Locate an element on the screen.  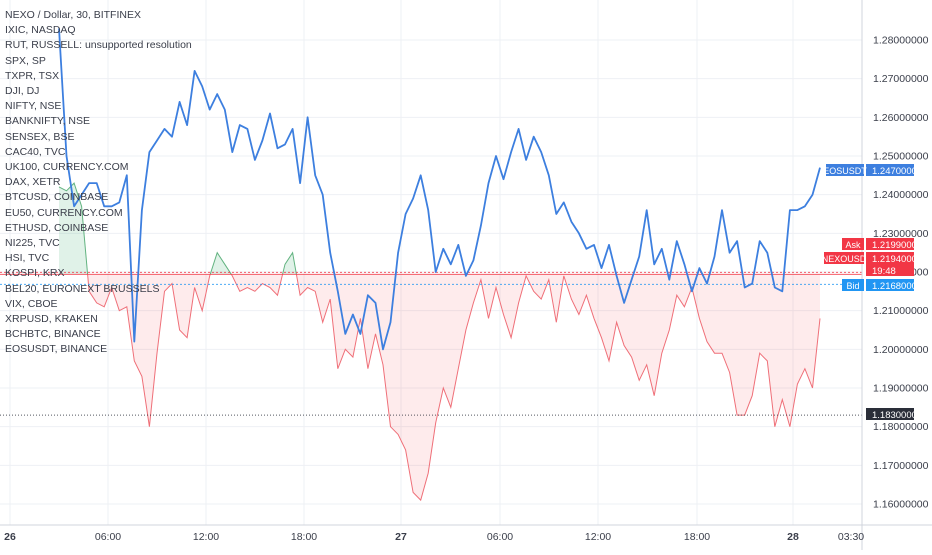
symbol-title: NEXO / Dollar, 30, BITFINEX is located at coordinates (73, 15).